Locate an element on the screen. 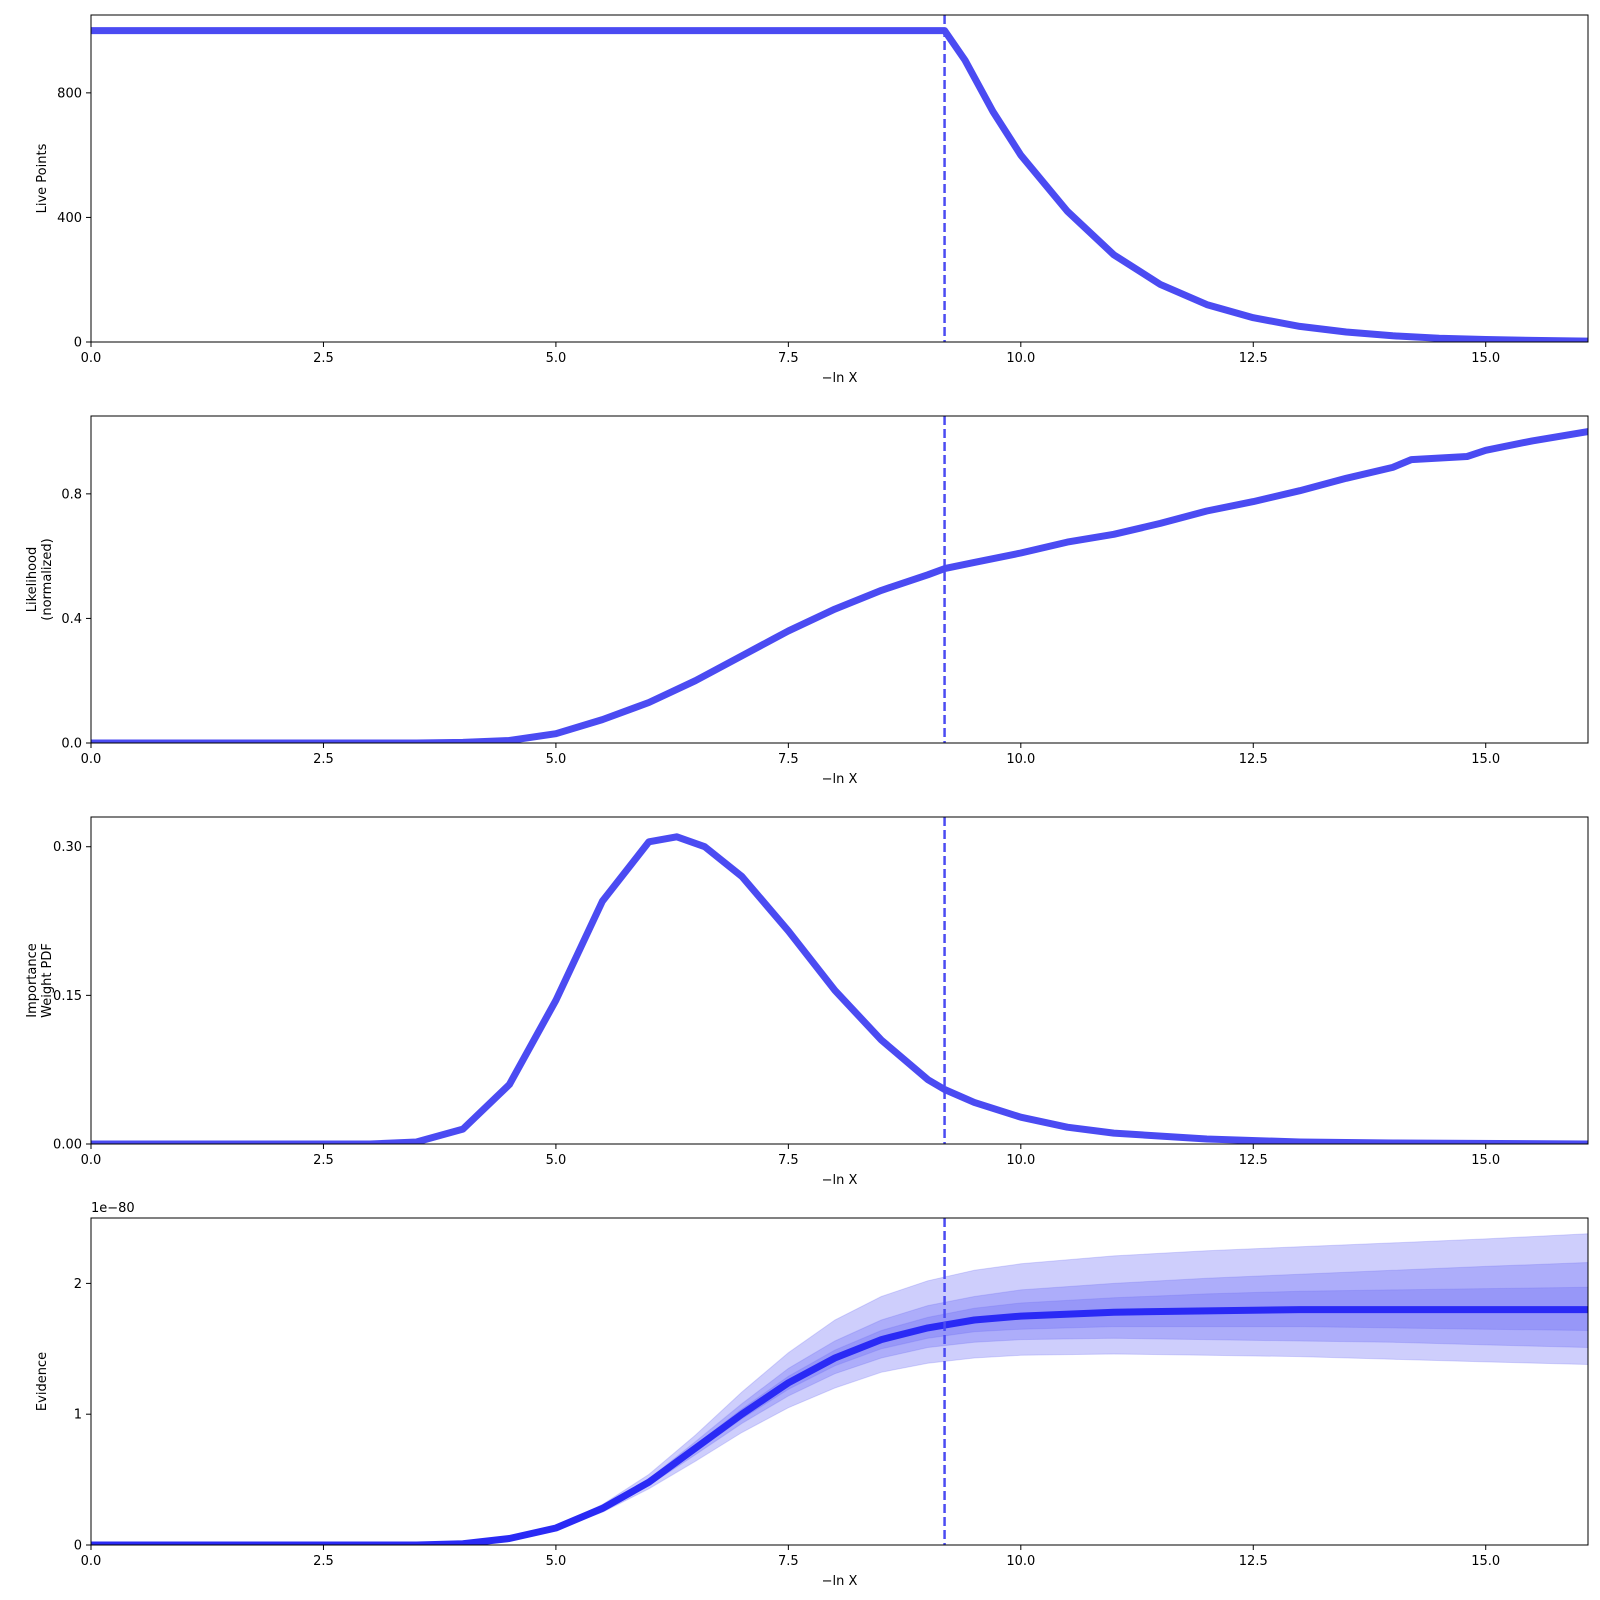 The image size is (1600, 1600). importance-weight-y-axis-label: Weight PDF is located at coordinates (47, 980).